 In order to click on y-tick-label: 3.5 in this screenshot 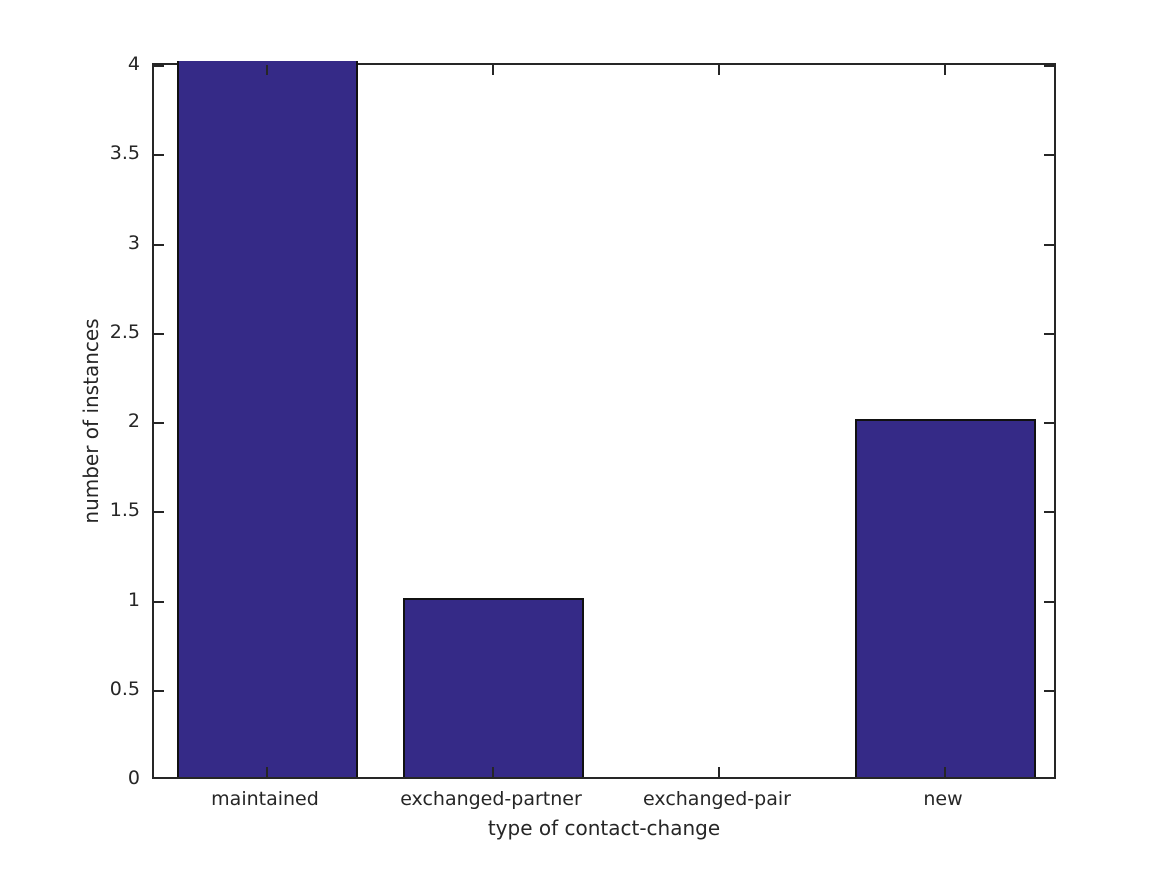, I will do `click(124, 153)`.